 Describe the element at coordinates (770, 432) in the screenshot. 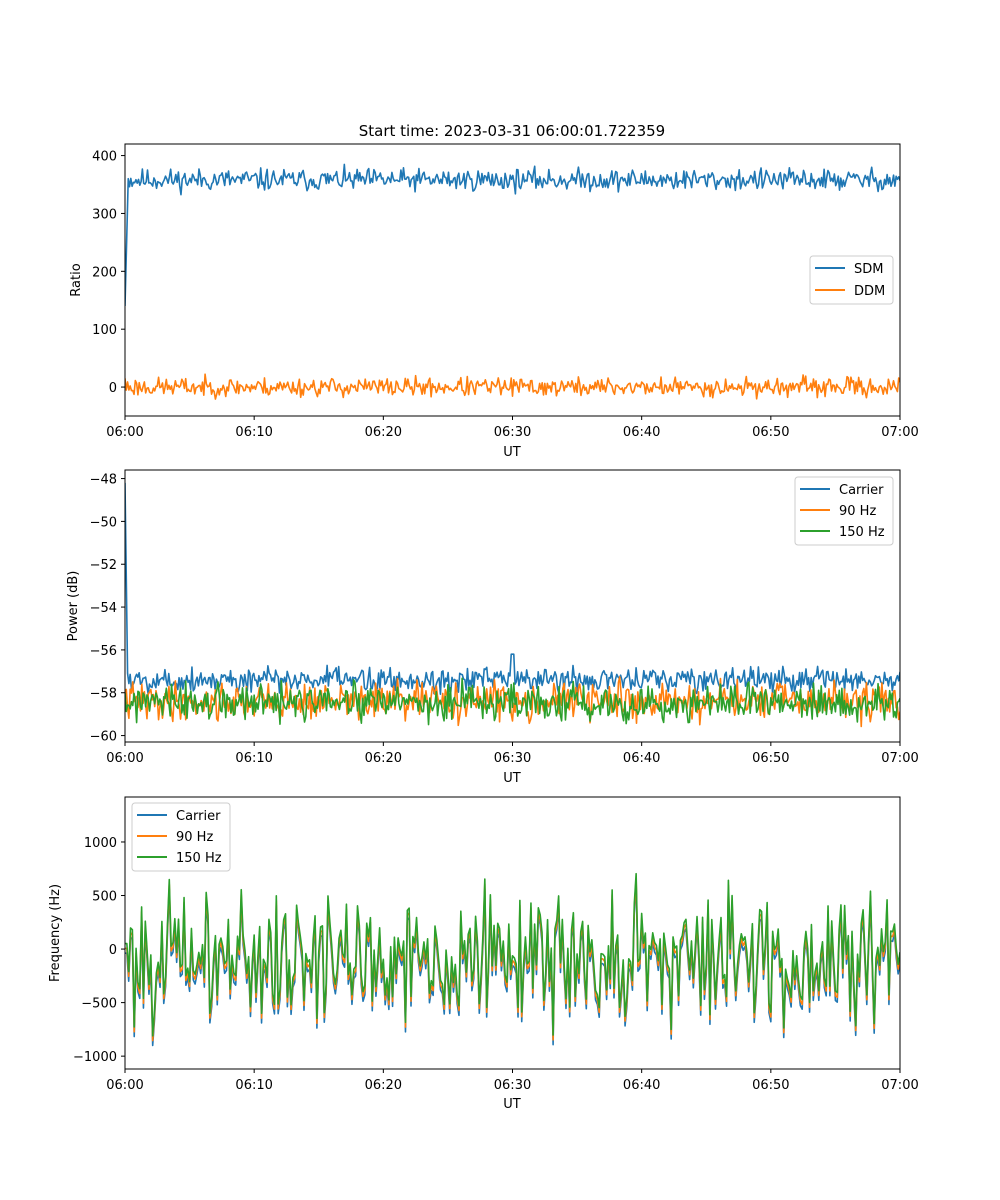

I see `ratio-x-tick-label: 06:50` at that location.